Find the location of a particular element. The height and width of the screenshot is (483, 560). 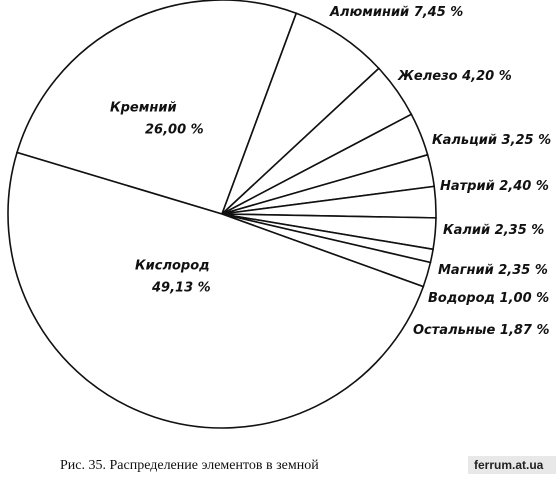

category-label: Калий is located at coordinates (466, 230).